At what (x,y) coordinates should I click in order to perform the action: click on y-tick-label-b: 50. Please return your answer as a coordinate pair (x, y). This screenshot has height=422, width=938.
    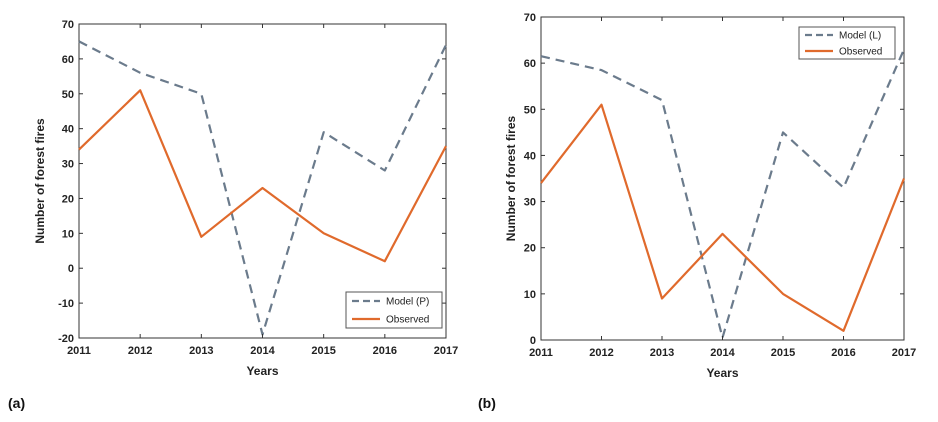
    Looking at the image, I should click on (530, 110).